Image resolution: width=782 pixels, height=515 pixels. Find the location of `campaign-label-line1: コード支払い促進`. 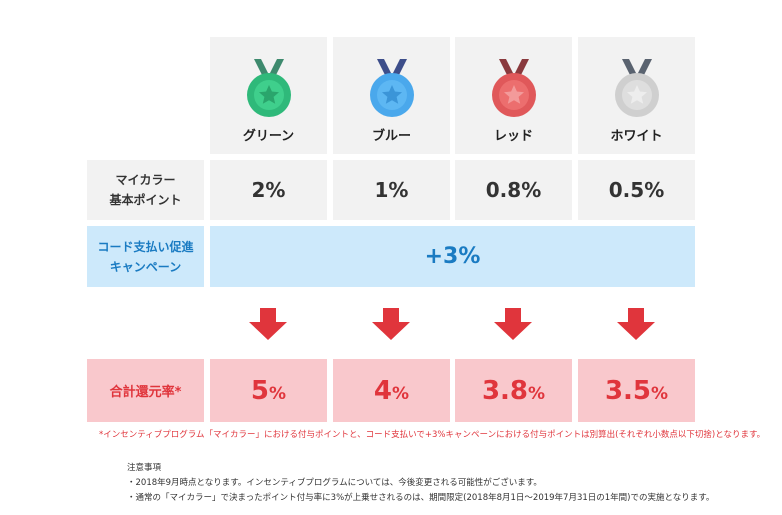

campaign-label-line1: コード支払い促進 is located at coordinates (145, 246).